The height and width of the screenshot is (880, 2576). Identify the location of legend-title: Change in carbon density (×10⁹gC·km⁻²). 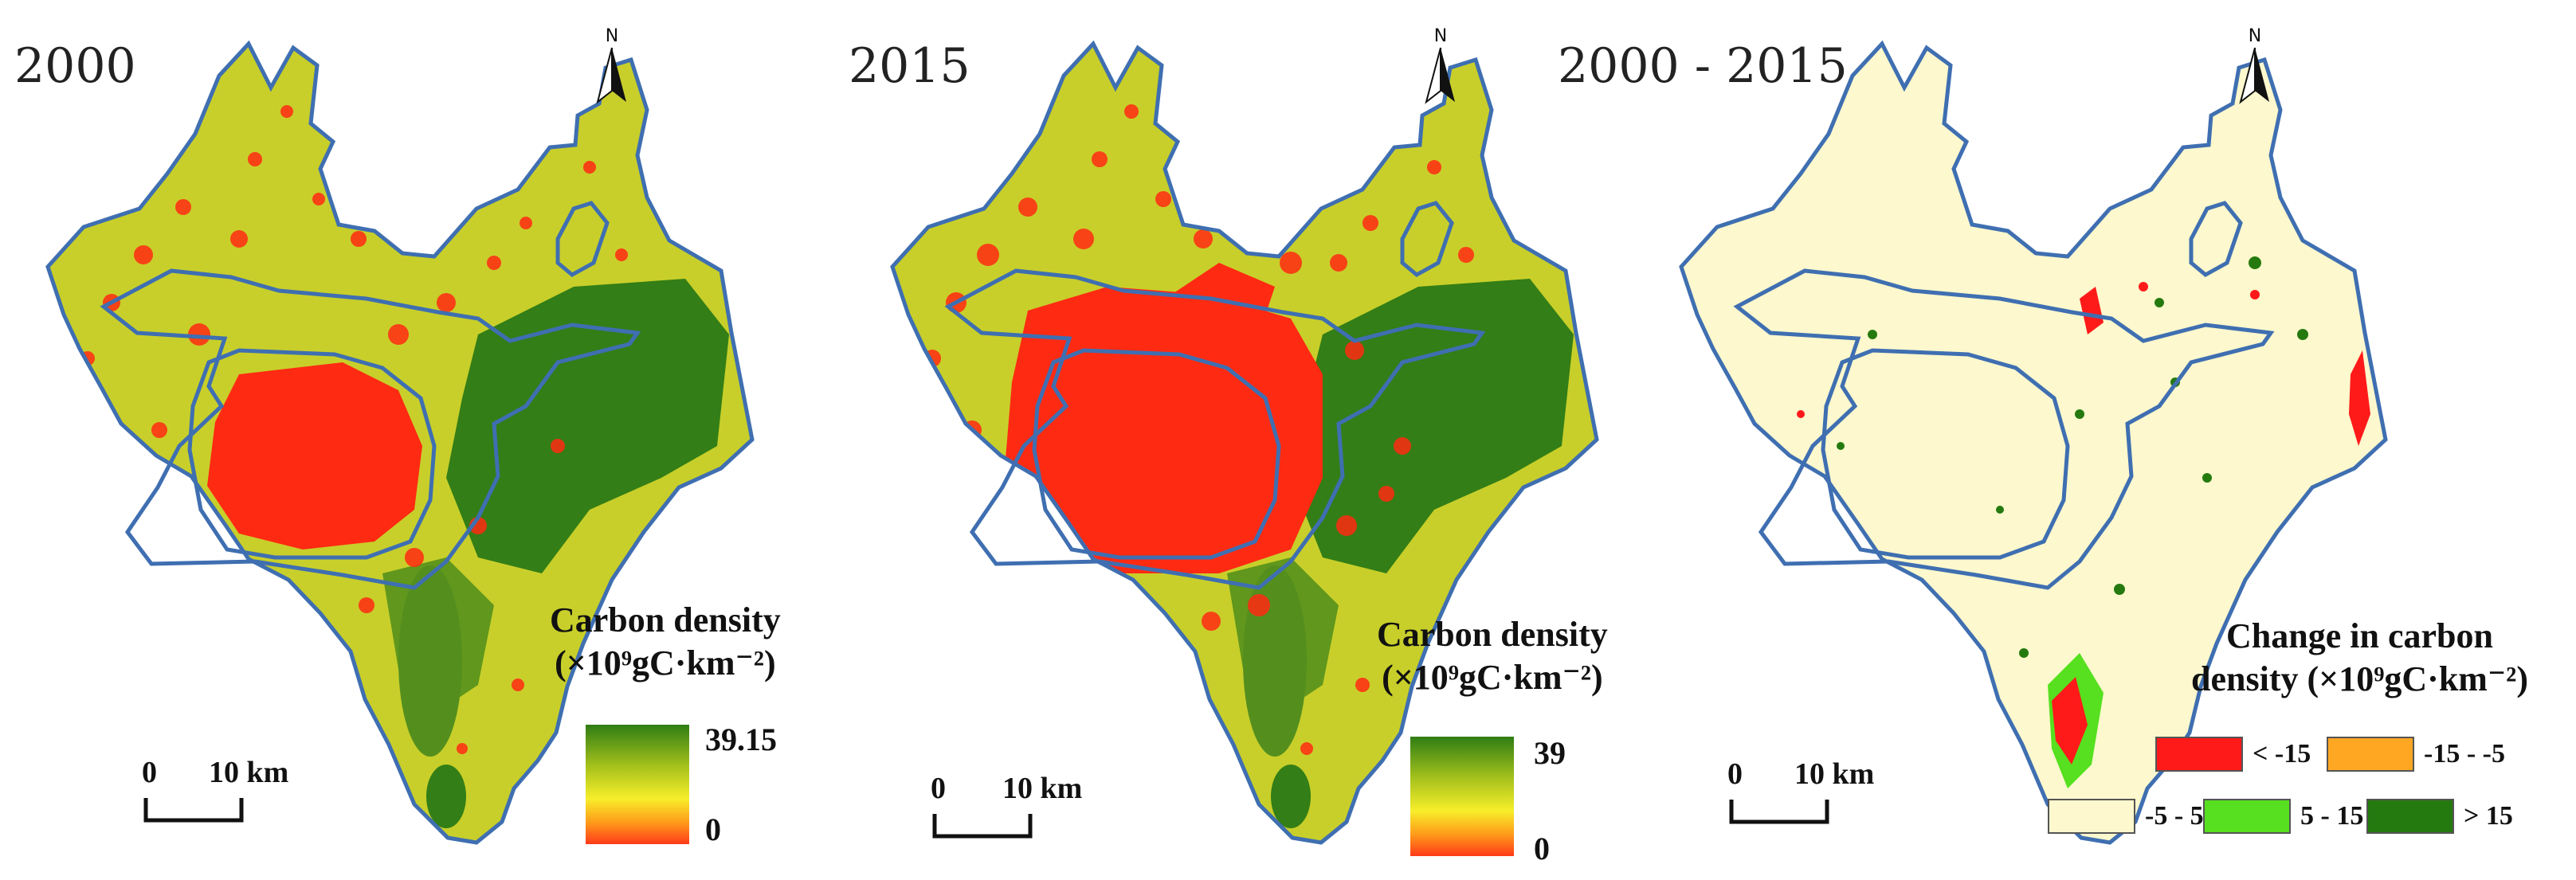
(2360, 657).